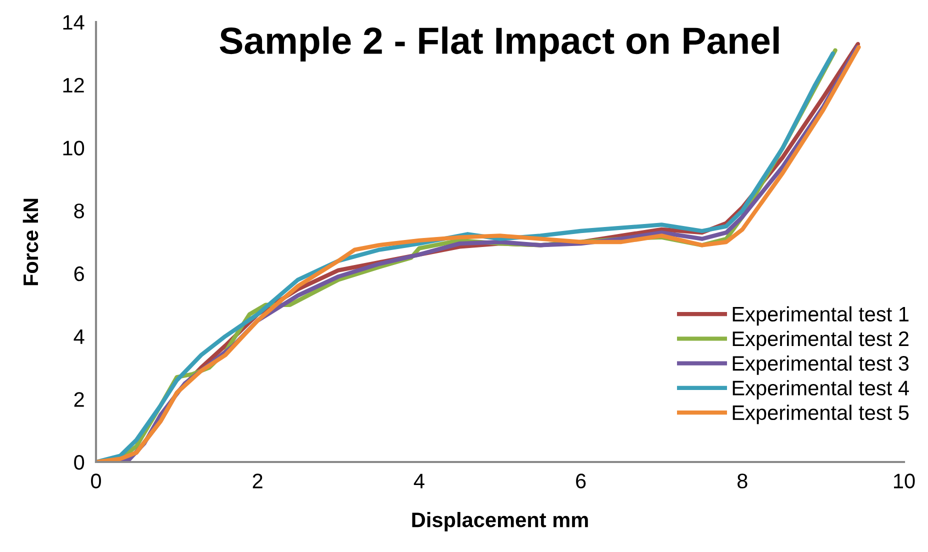 The image size is (928, 552). What do you see at coordinates (73, 85) in the screenshot?
I see `y-tick-label: 12` at bounding box center [73, 85].